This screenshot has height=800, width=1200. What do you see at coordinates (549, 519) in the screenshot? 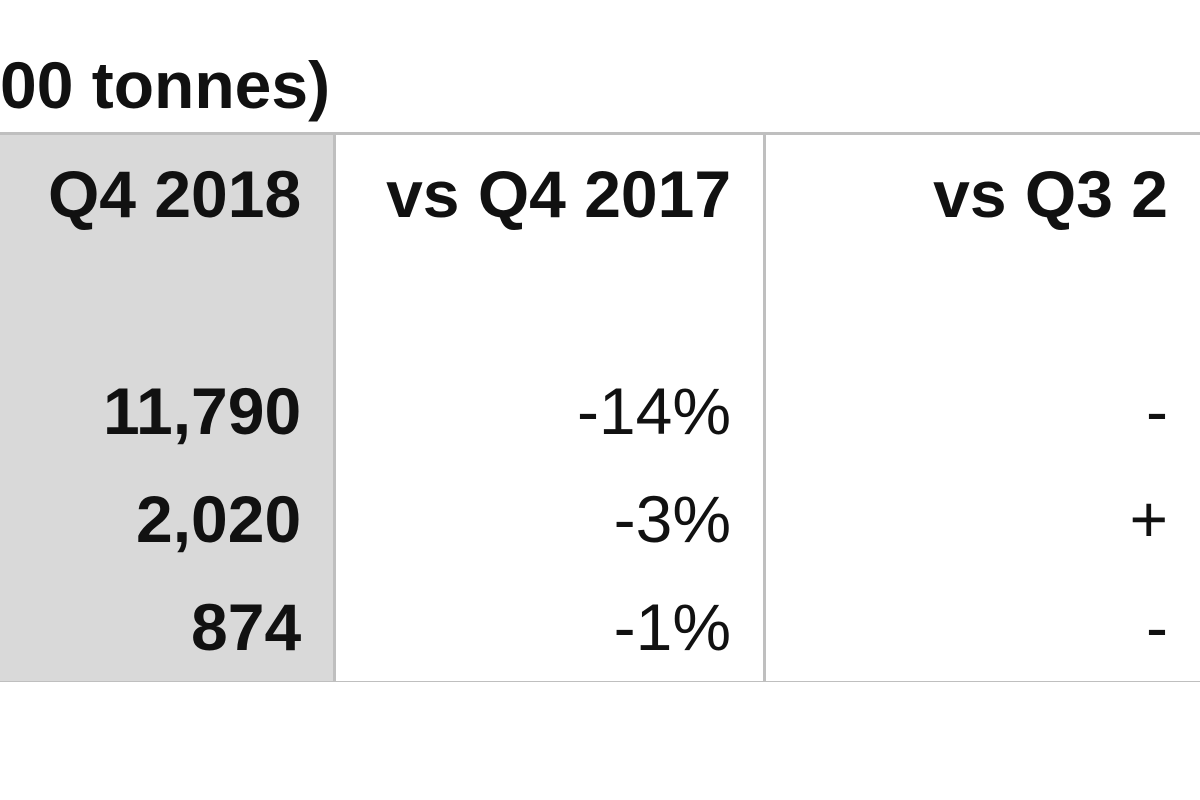
I see `vs-q4-2017-value: -3%` at bounding box center [549, 519].